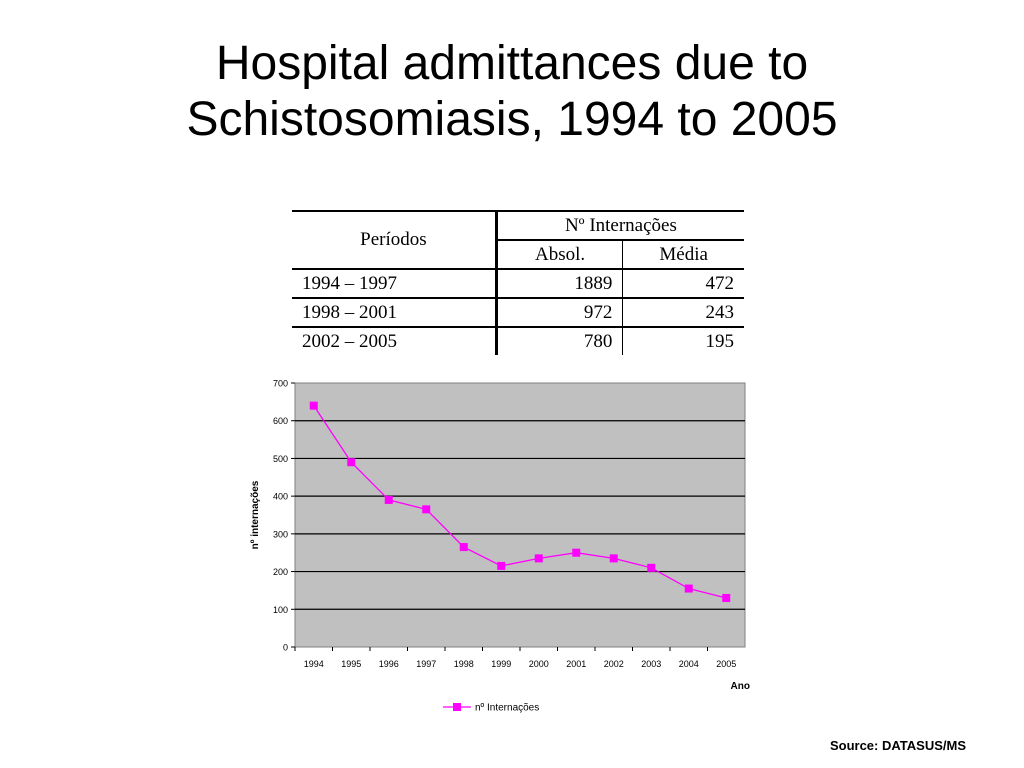 The width and height of the screenshot is (1024, 768). What do you see at coordinates (897, 745) in the screenshot?
I see `source-note: Source: DATASUS/MS` at bounding box center [897, 745].